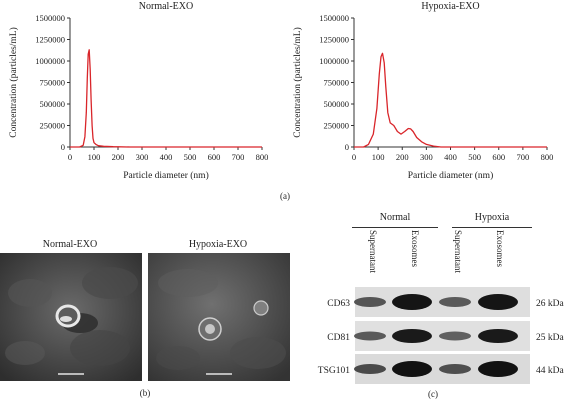 The height and width of the screenshot is (404, 569). What do you see at coordinates (433, 394) in the screenshot?
I see `panel-label-c: (c)` at bounding box center [433, 394].